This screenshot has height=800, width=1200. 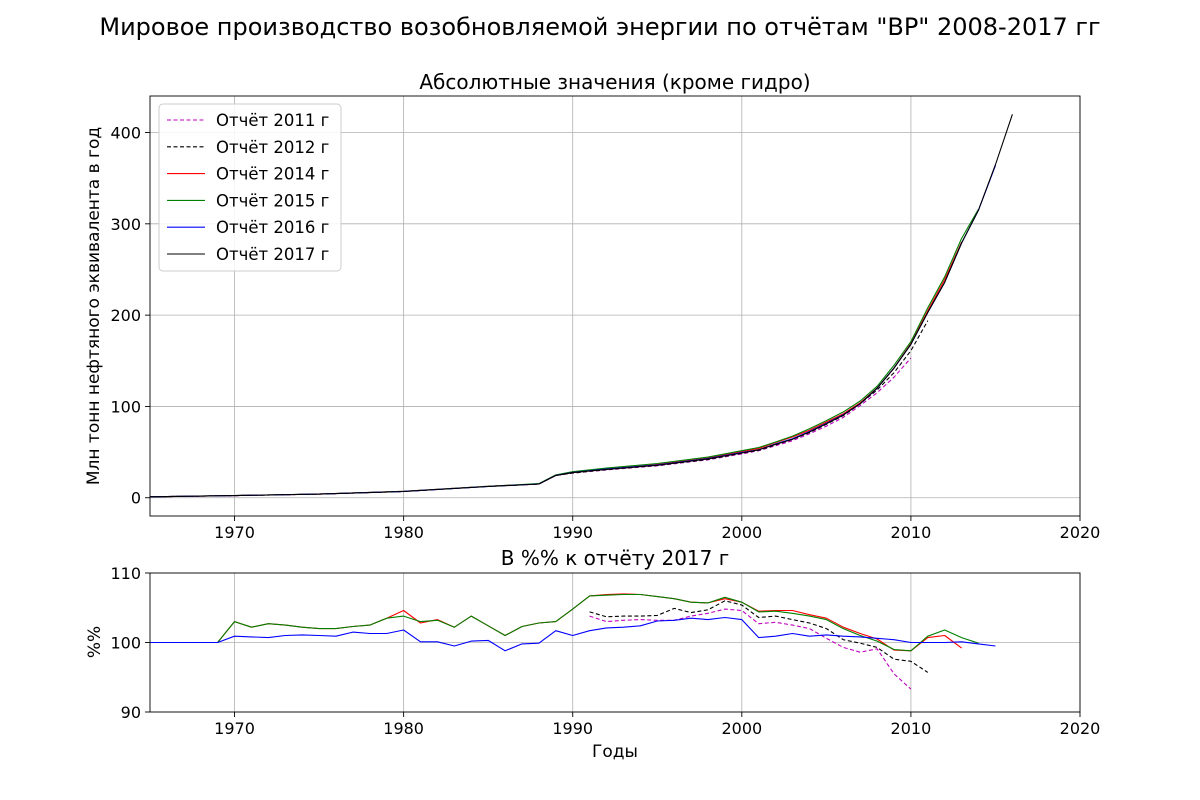 What do you see at coordinates (125, 224) in the screenshot?
I see `top-y-tick-label: 300` at bounding box center [125, 224].